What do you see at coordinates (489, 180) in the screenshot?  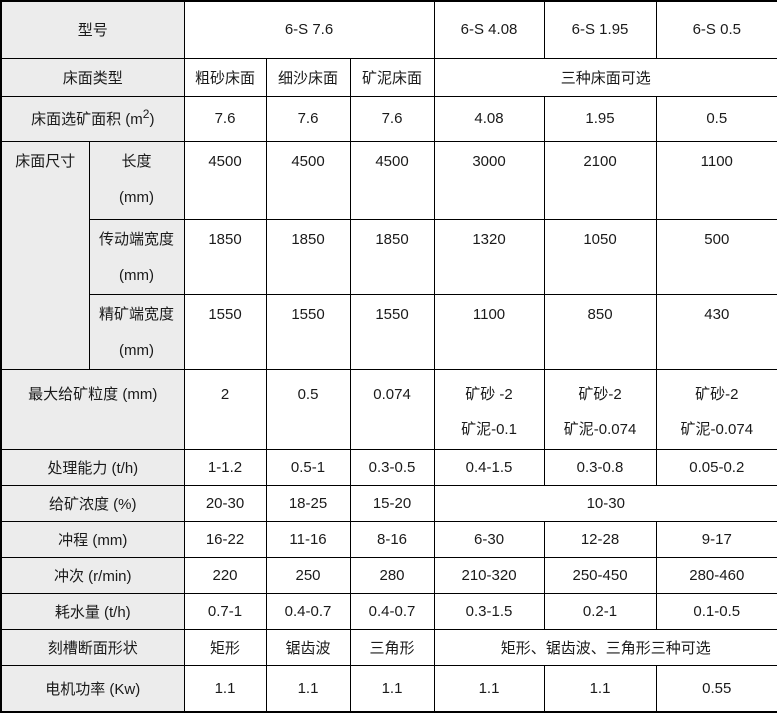 I see `cell: 3000` at bounding box center [489, 180].